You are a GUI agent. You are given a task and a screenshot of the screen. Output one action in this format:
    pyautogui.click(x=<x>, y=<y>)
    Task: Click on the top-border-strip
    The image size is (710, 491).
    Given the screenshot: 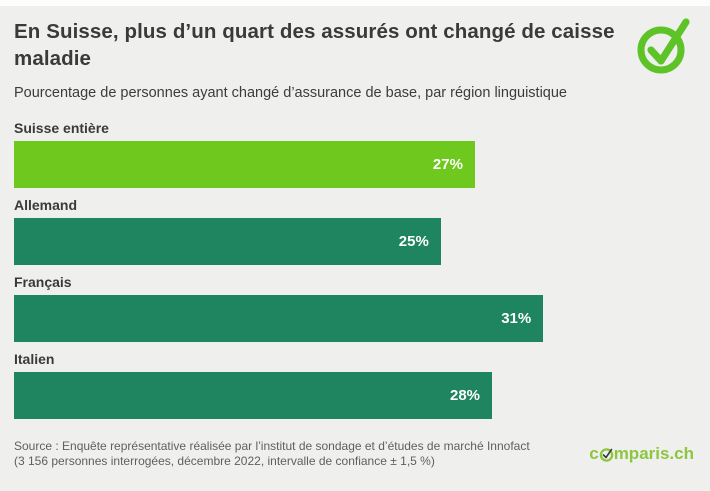 What is the action you would take?
    pyautogui.click(x=355, y=3)
    